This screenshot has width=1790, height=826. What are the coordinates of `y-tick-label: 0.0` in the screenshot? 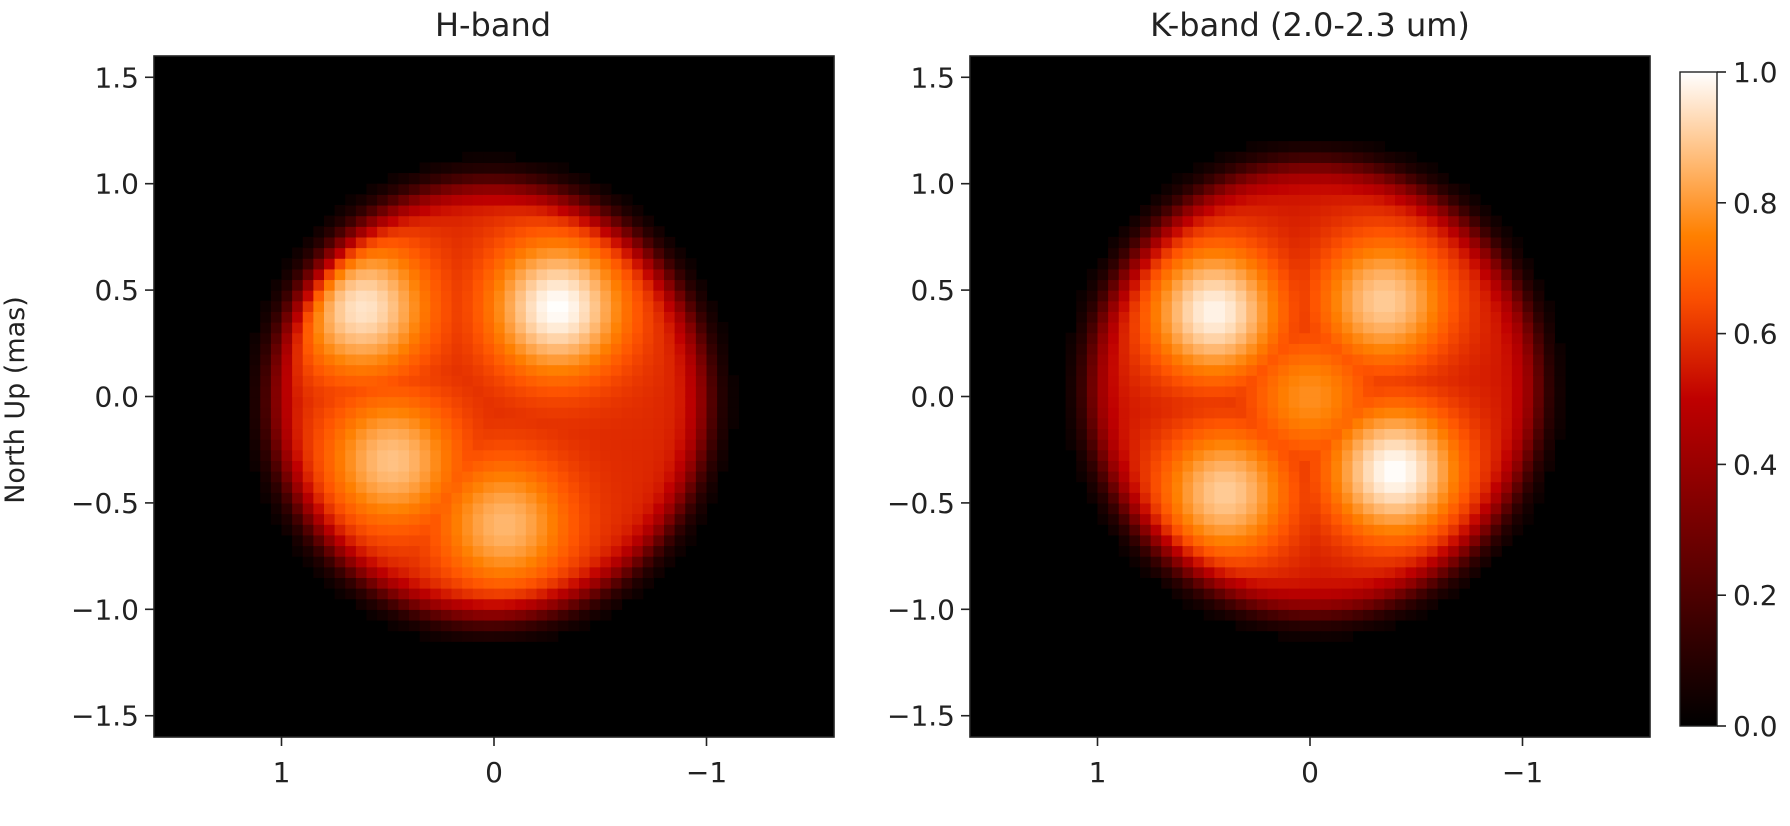 It's located at (116, 397).